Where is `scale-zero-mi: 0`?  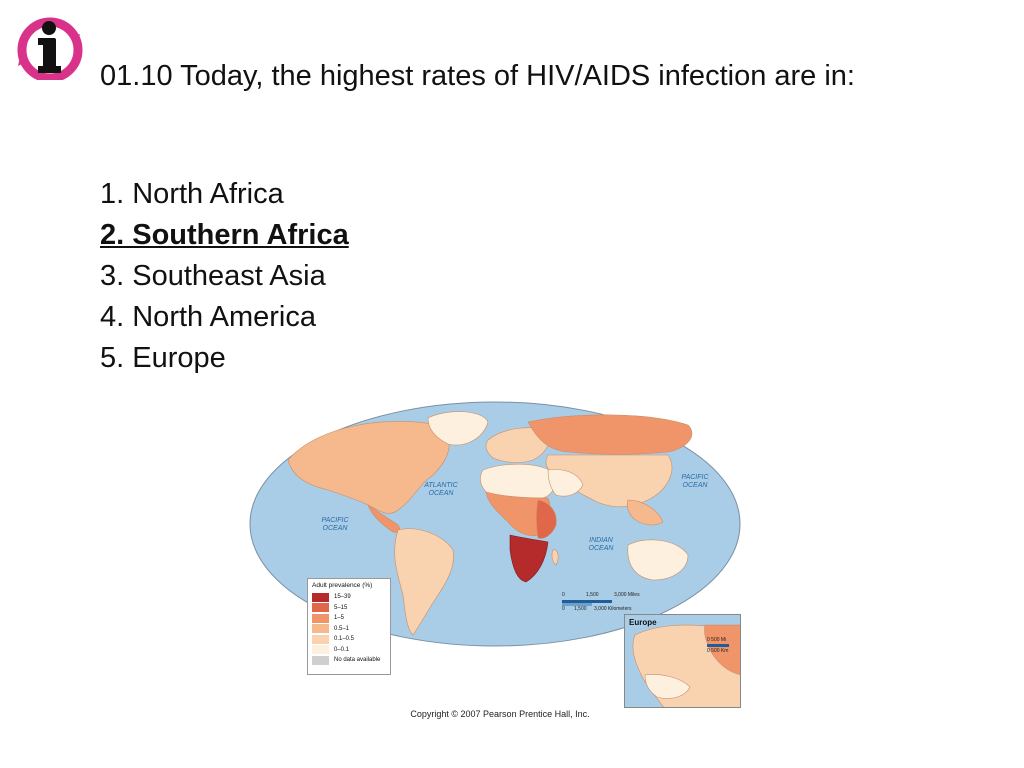
scale-zero-mi: 0 is located at coordinates (563, 595).